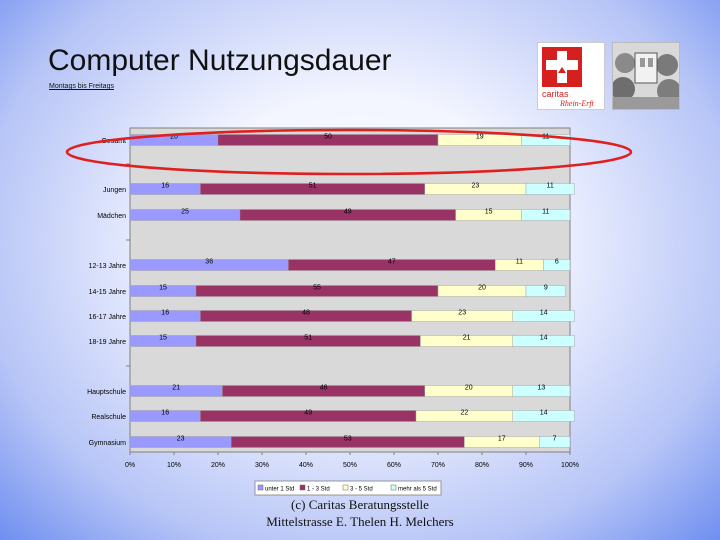 Image resolution: width=720 pixels, height=540 pixels. I want to click on data-label: 7, so click(555, 439).